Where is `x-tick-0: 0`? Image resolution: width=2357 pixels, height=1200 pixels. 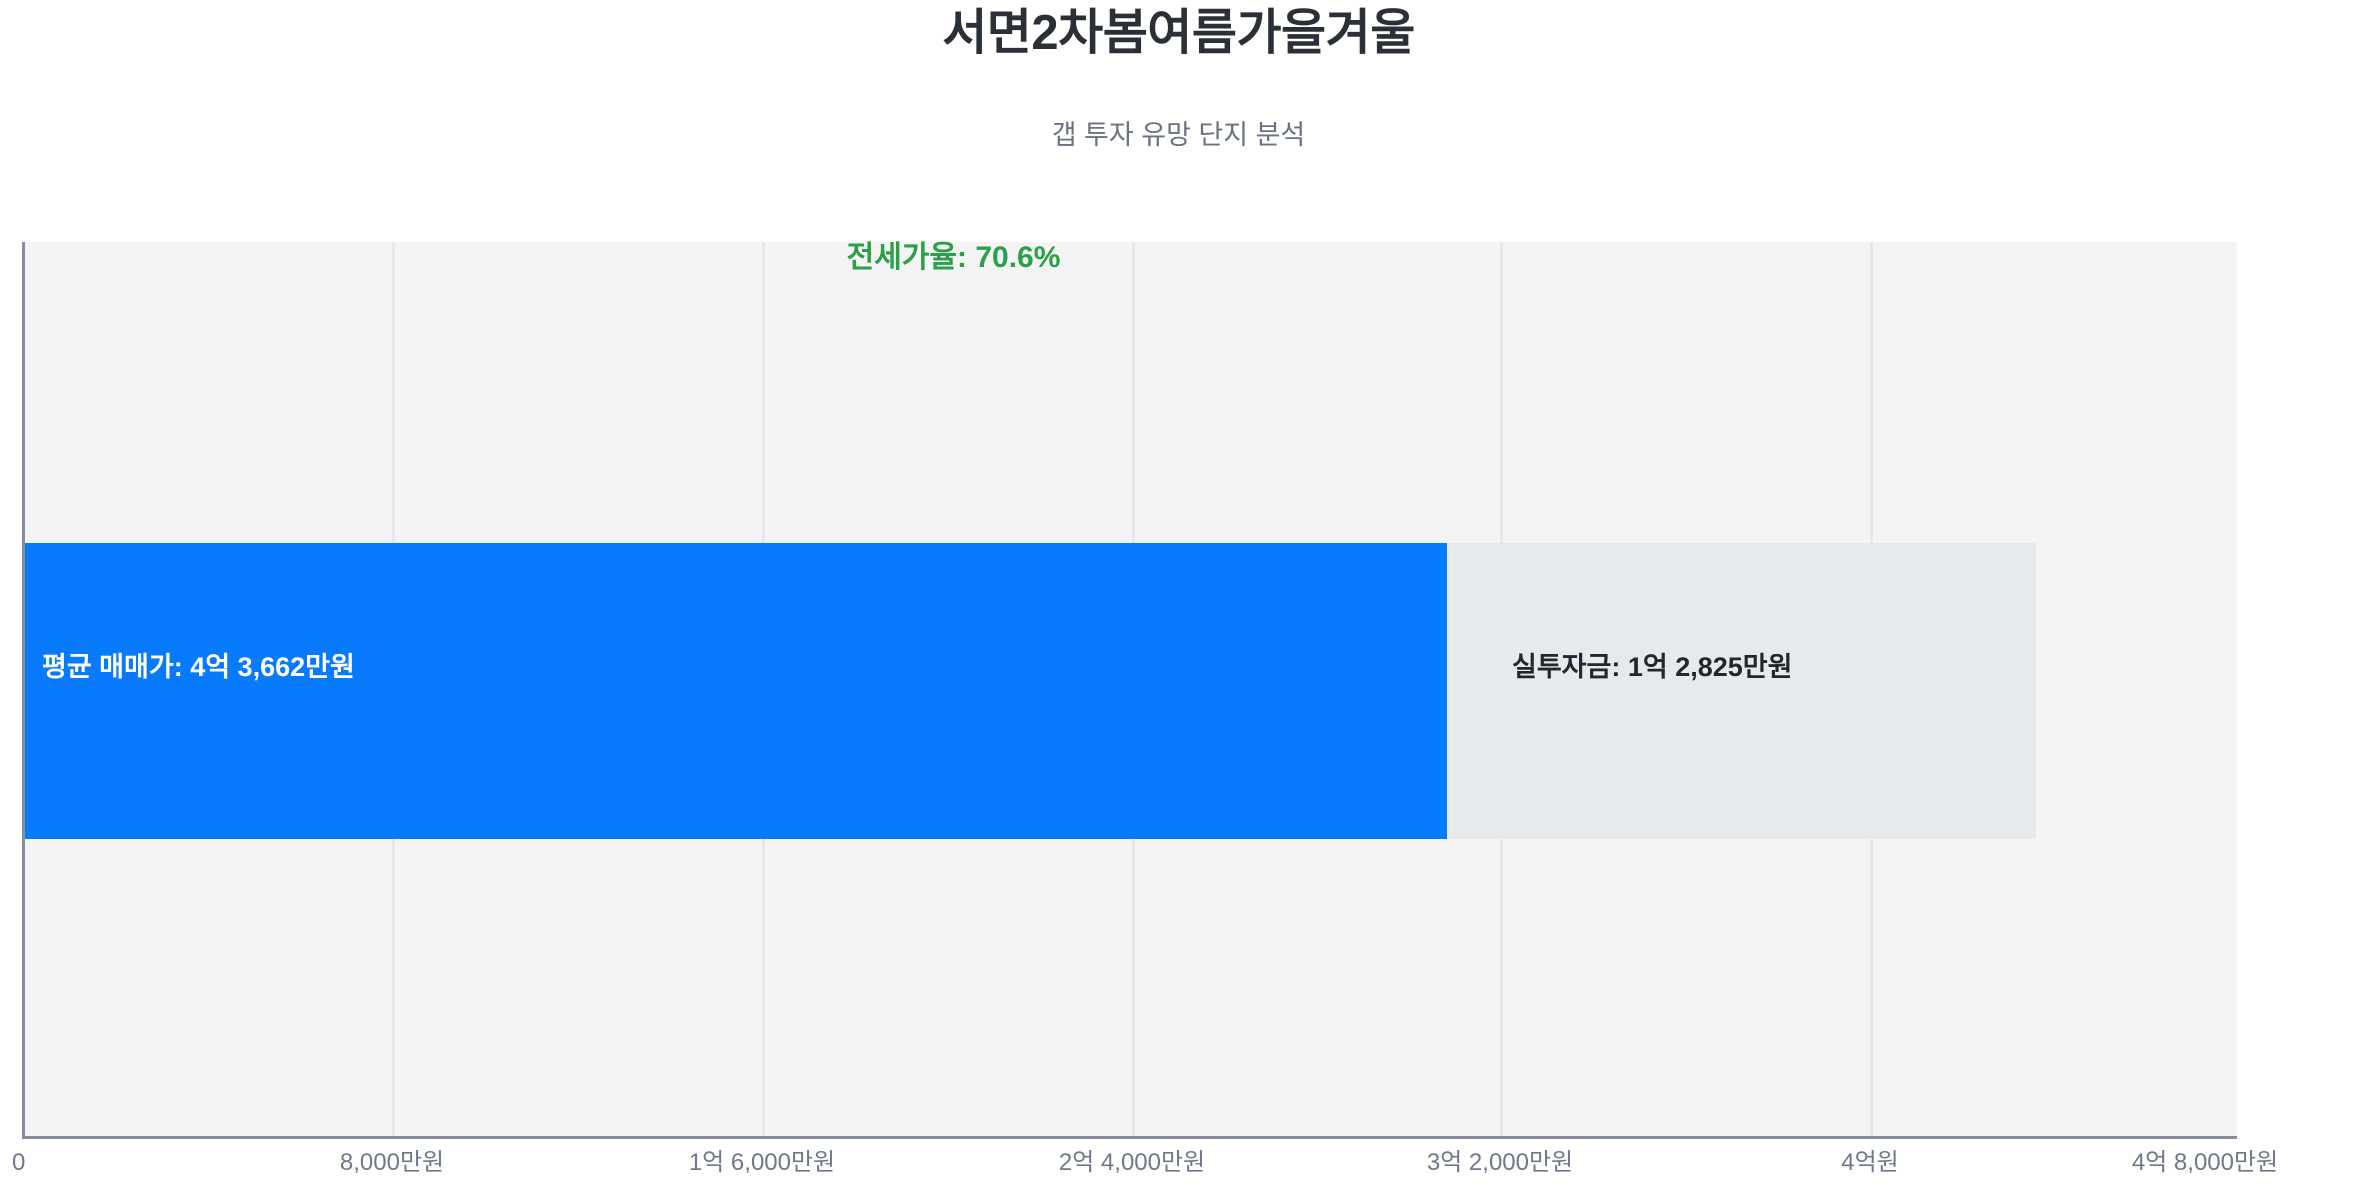 x-tick-0: 0 is located at coordinates (19, 1162).